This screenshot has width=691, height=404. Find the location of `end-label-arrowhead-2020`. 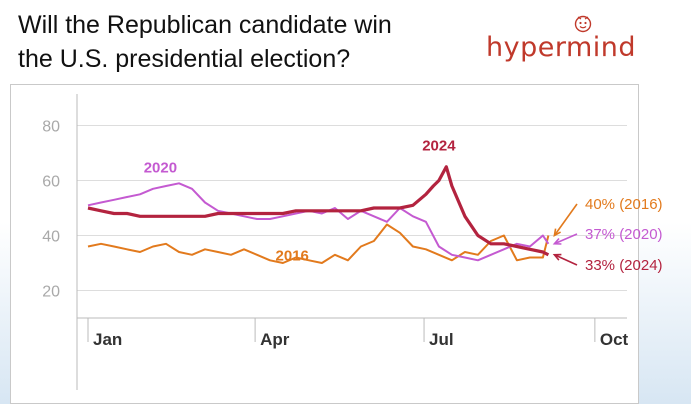

end-label-arrowhead-2020 is located at coordinates (557, 241).